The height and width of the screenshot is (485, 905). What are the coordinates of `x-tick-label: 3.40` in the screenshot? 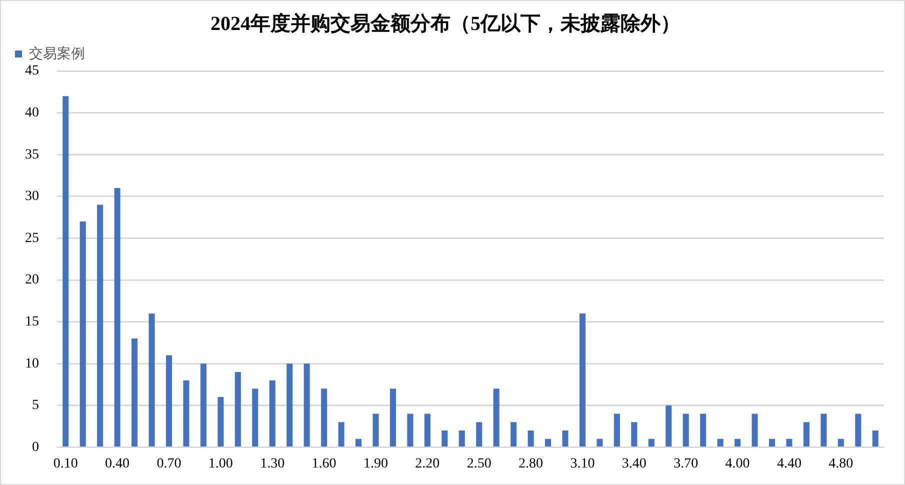 It's located at (634, 464).